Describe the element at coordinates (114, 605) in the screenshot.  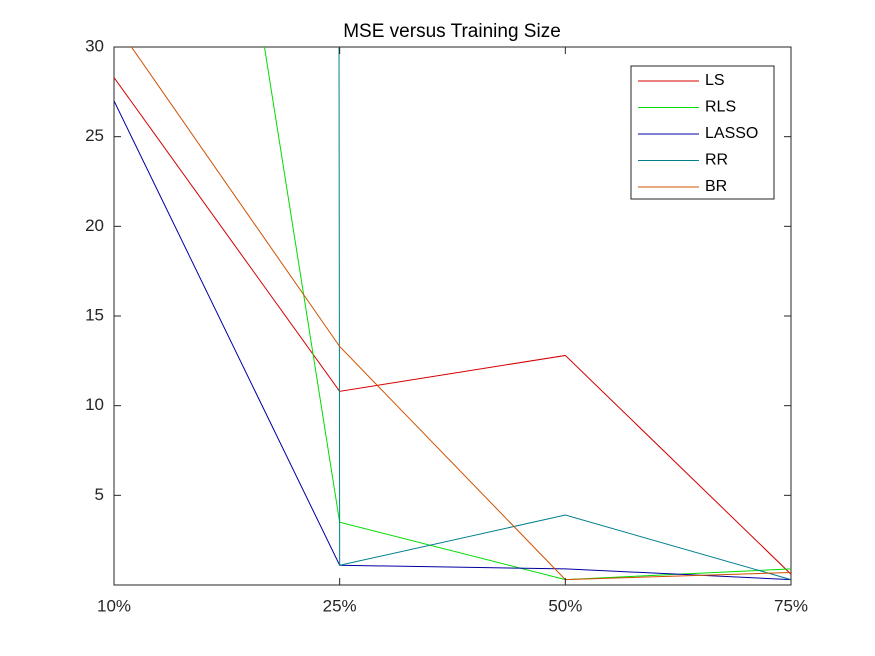
I see `x-tick-label: 10%` at that location.